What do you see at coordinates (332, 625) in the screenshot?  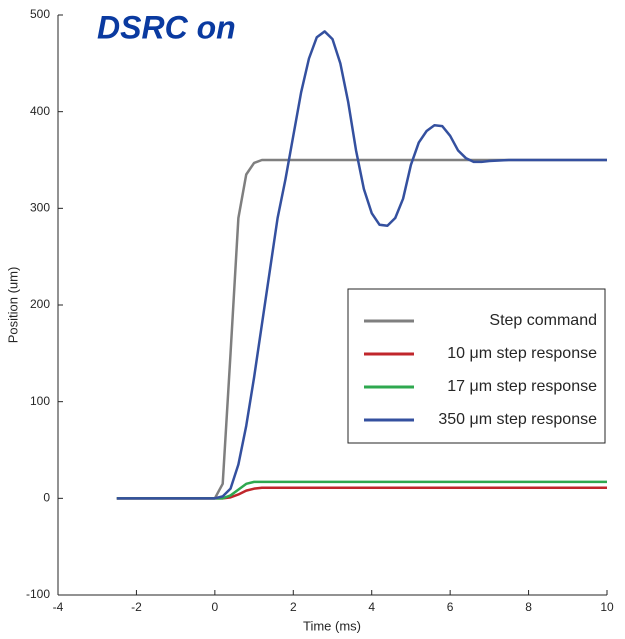 I see `x-axis-label: Time (ms)` at bounding box center [332, 625].